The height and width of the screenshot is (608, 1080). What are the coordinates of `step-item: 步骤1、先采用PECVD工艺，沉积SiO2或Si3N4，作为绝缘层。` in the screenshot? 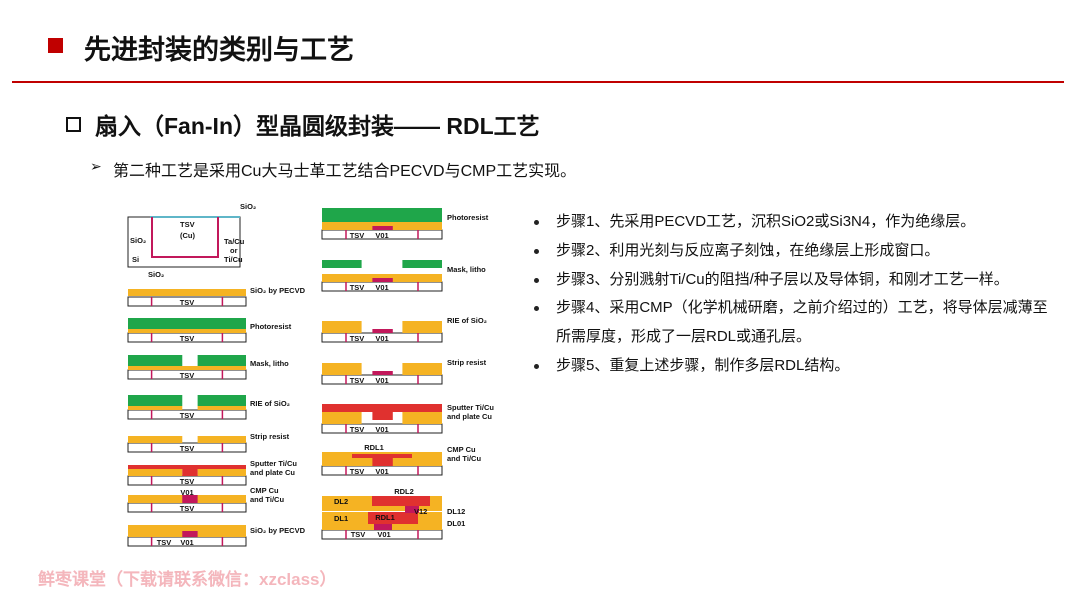 It's located at (790, 222).